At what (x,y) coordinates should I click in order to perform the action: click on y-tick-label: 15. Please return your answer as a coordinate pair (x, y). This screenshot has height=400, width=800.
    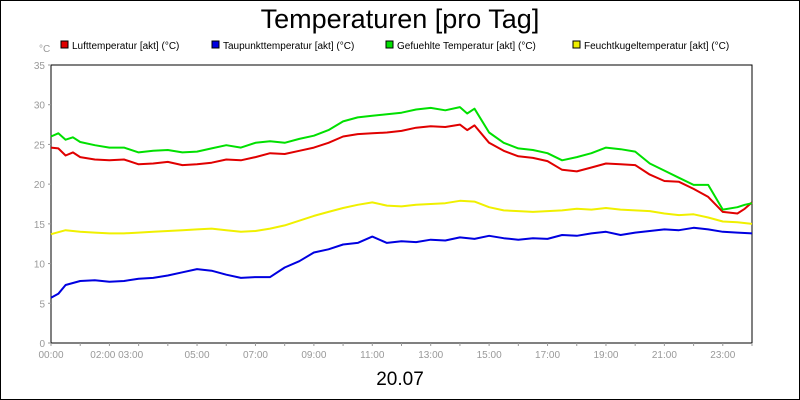
    Looking at the image, I should click on (40, 225).